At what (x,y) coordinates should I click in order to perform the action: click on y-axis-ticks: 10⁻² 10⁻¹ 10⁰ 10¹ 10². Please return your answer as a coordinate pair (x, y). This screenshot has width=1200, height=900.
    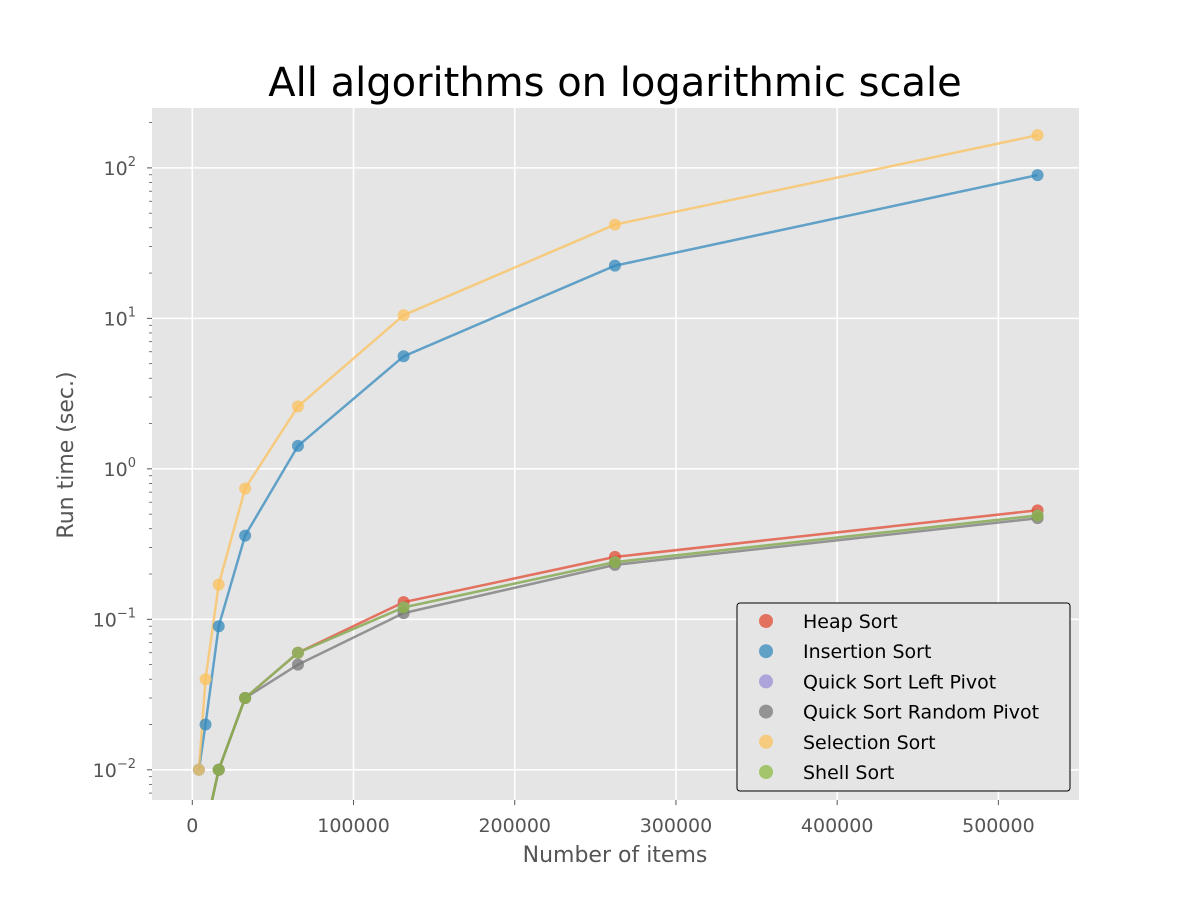
    Looking at the image, I should click on (122, 458).